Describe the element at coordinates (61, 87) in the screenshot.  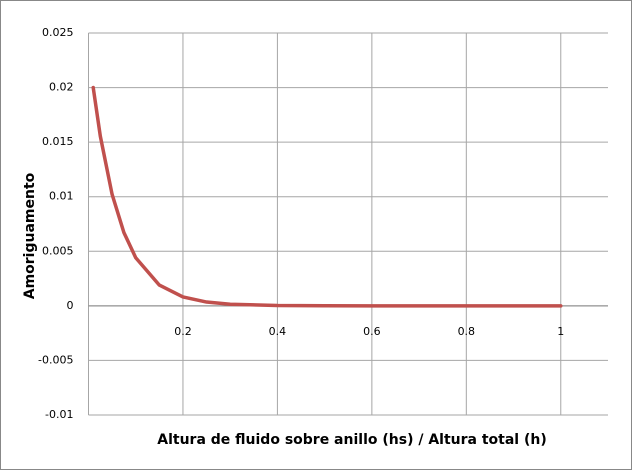
I see `y-tick-label: 0.02` at that location.